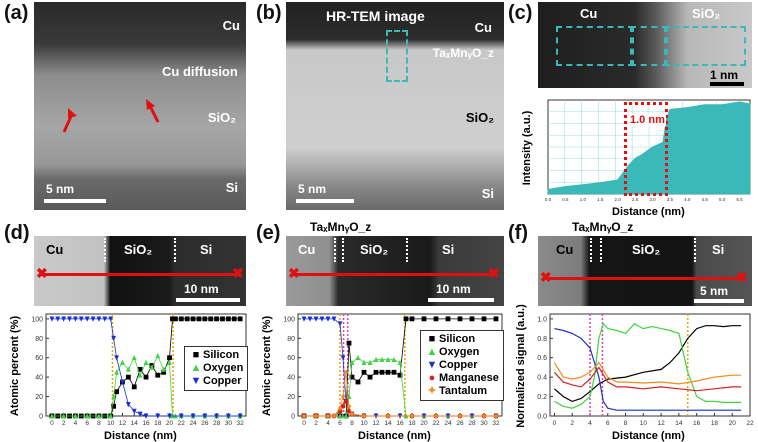  Describe the element at coordinates (217, 423) in the screenshot. I see `xtick-label-d-14: 28` at that location.